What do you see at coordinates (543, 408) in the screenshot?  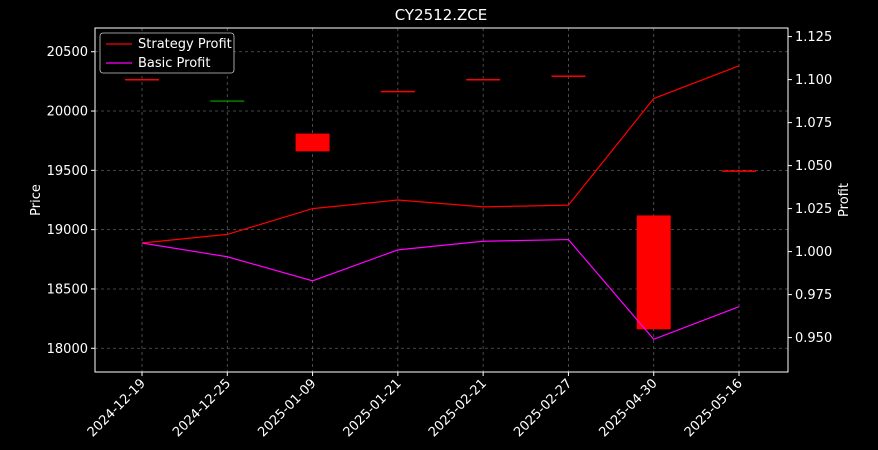 I see `x-tick-label: 2025-02-27` at bounding box center [543, 408].